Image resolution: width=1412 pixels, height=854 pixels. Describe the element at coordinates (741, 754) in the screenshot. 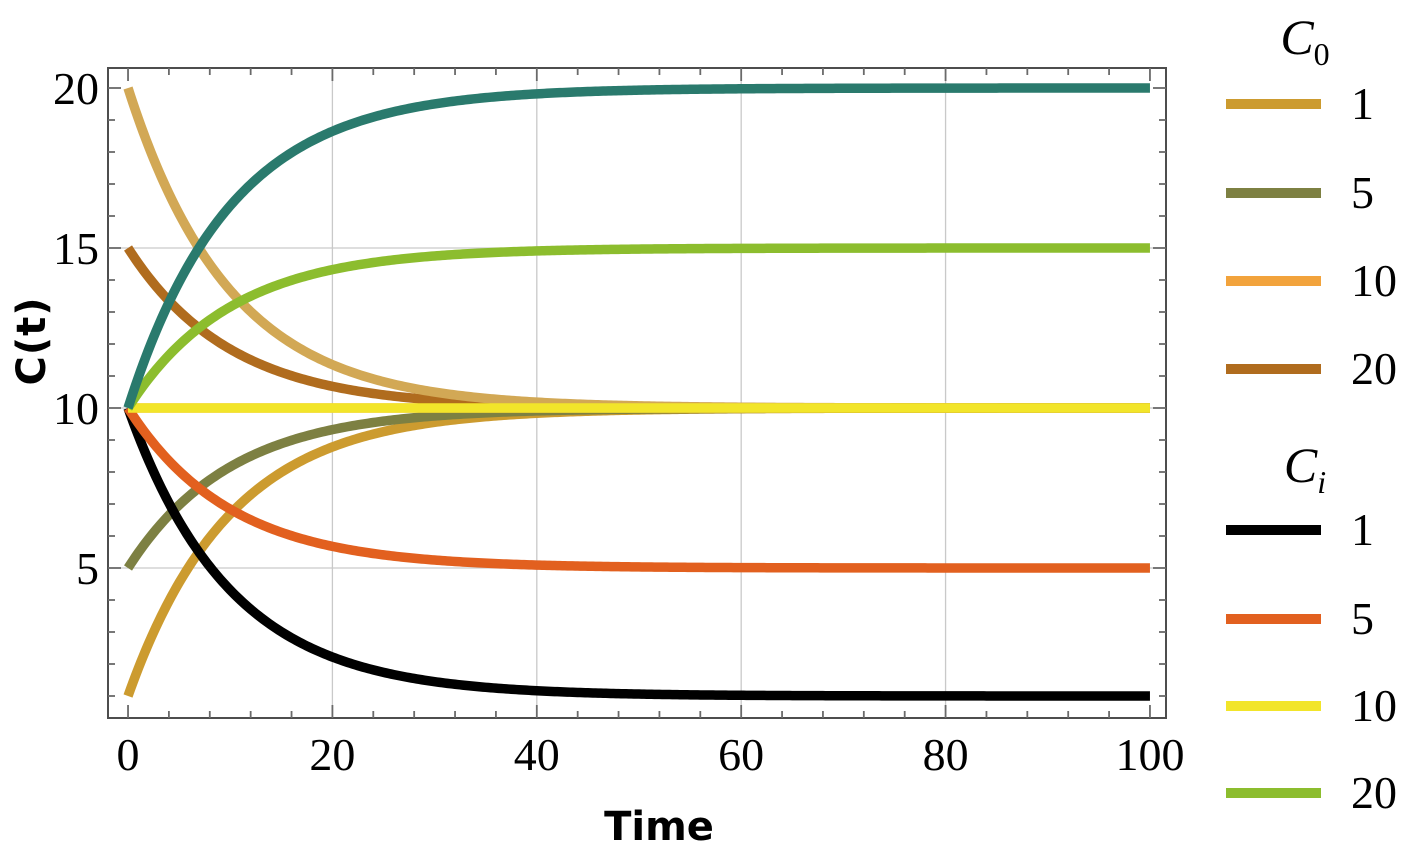

I see `x-tick-label: 60` at that location.